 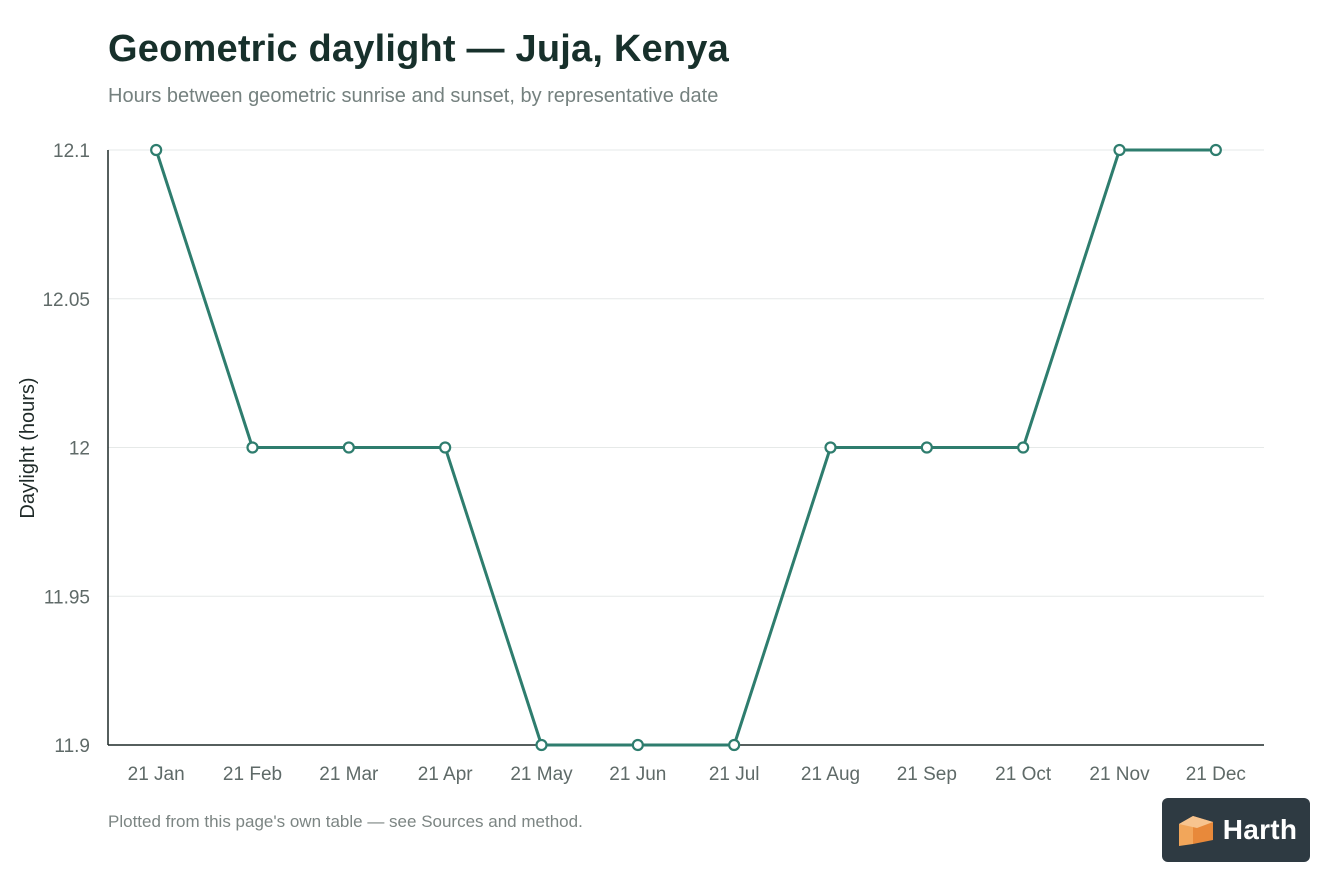 What do you see at coordinates (734, 774) in the screenshot?
I see `x-tick-label: 21 Jul` at bounding box center [734, 774].